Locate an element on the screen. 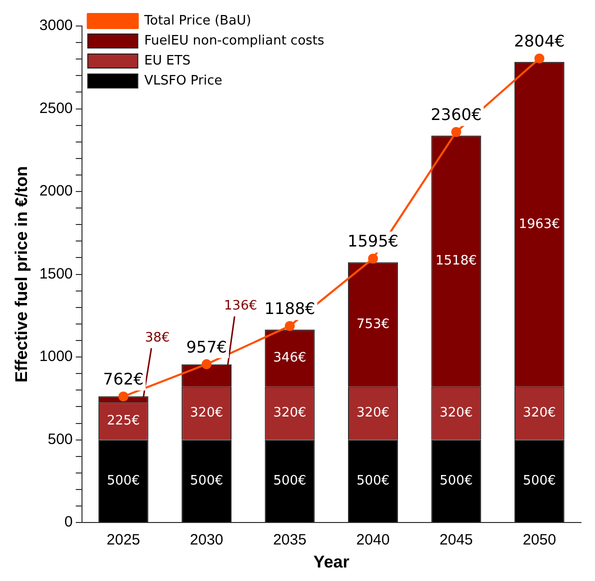 The image size is (595, 581). x-tick-label: 2035 is located at coordinates (289, 540).